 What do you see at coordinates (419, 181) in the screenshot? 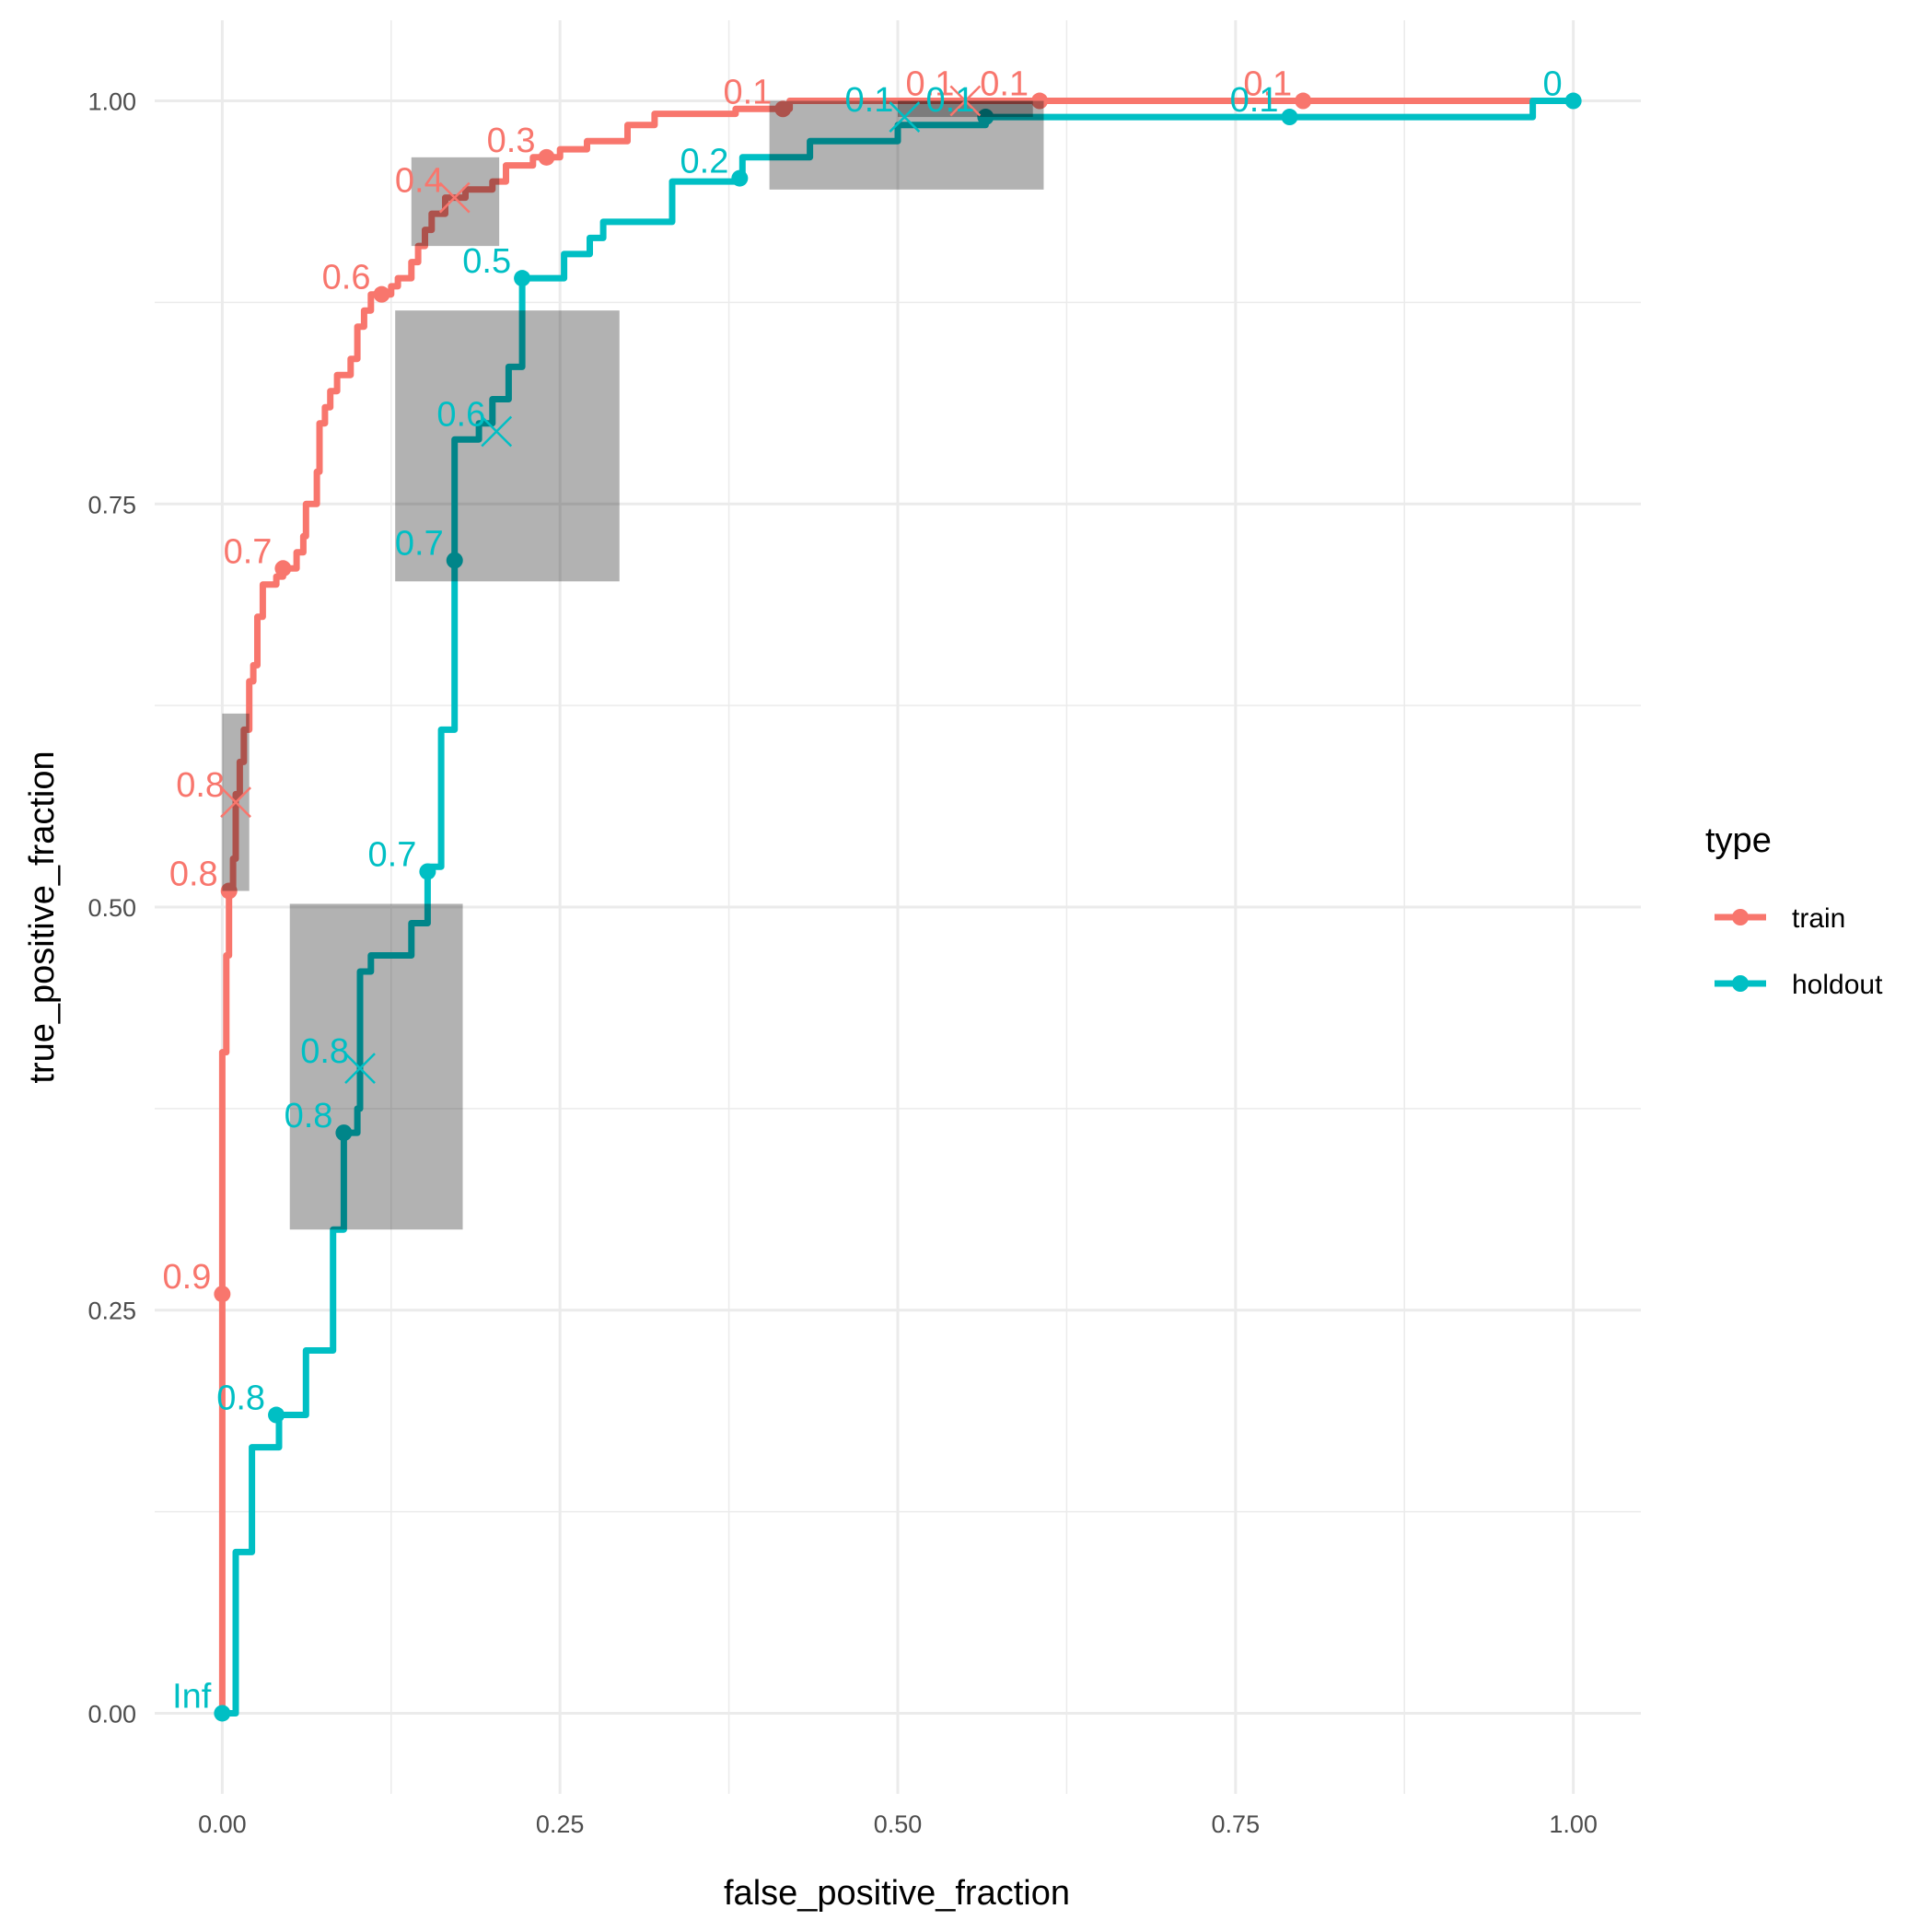
I see `cutoff-label-train: 0.4` at bounding box center [419, 181].